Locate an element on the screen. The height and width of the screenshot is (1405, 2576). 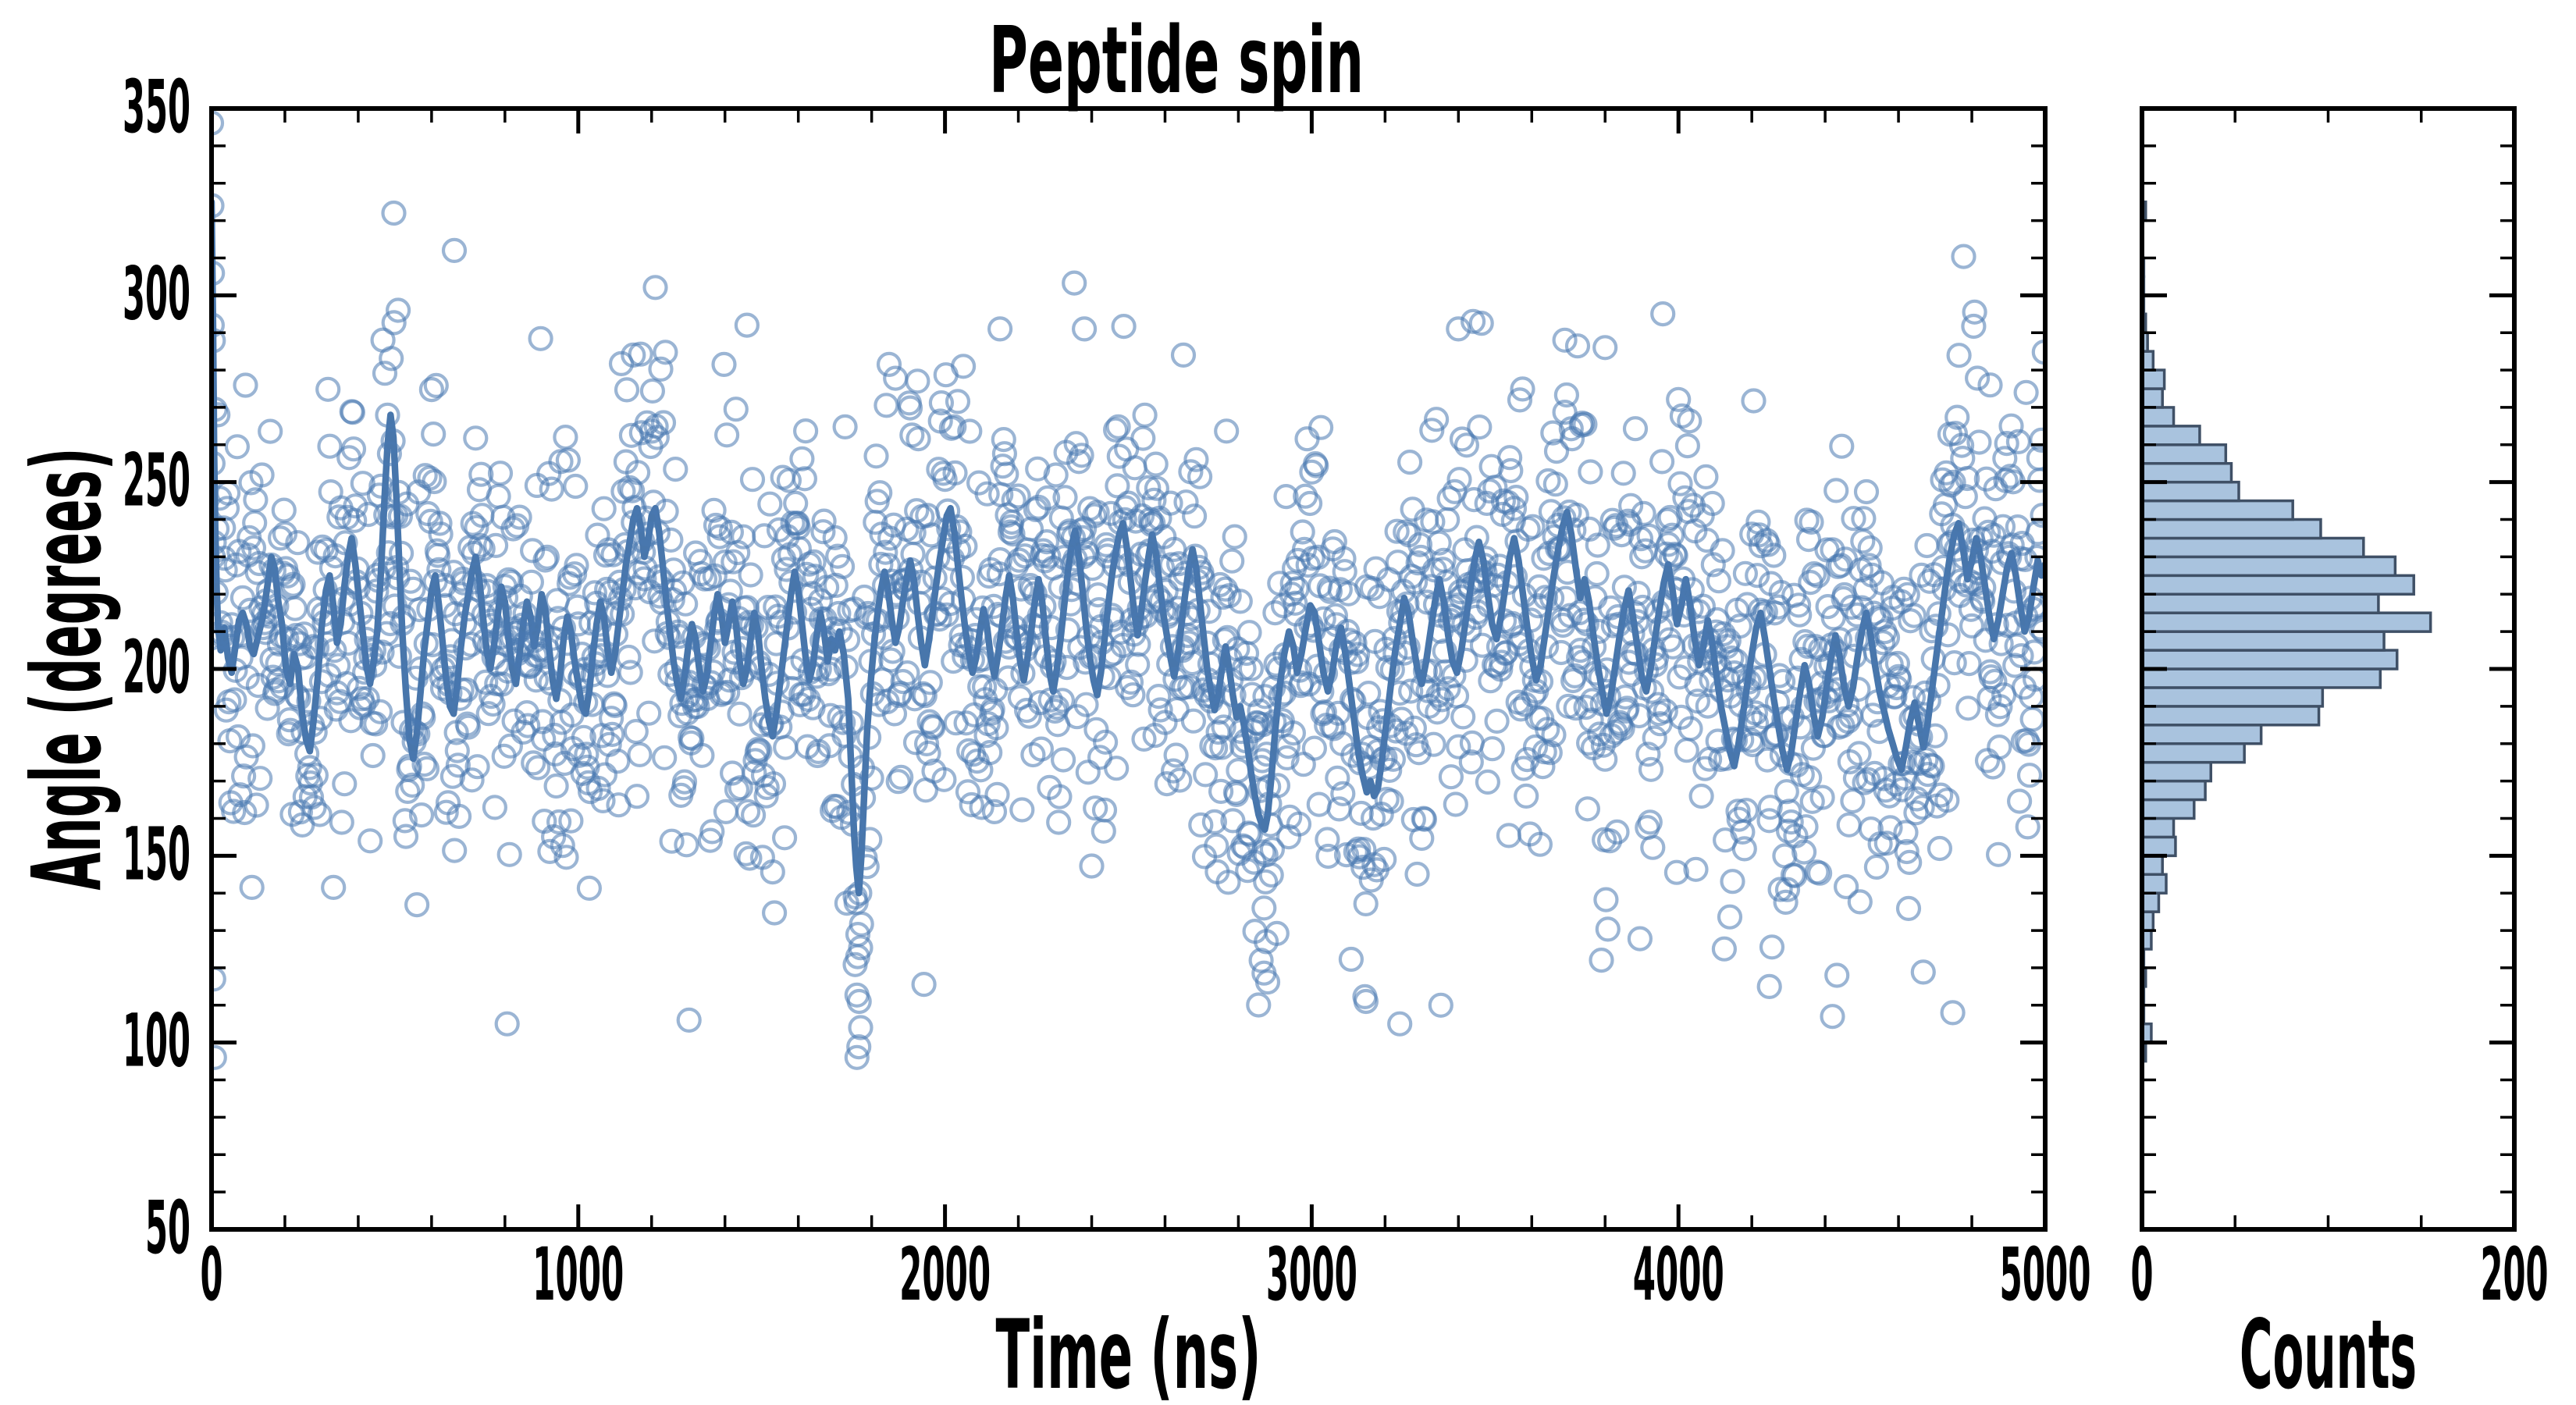
x-tick-label: 1000 is located at coordinates (578, 1275).